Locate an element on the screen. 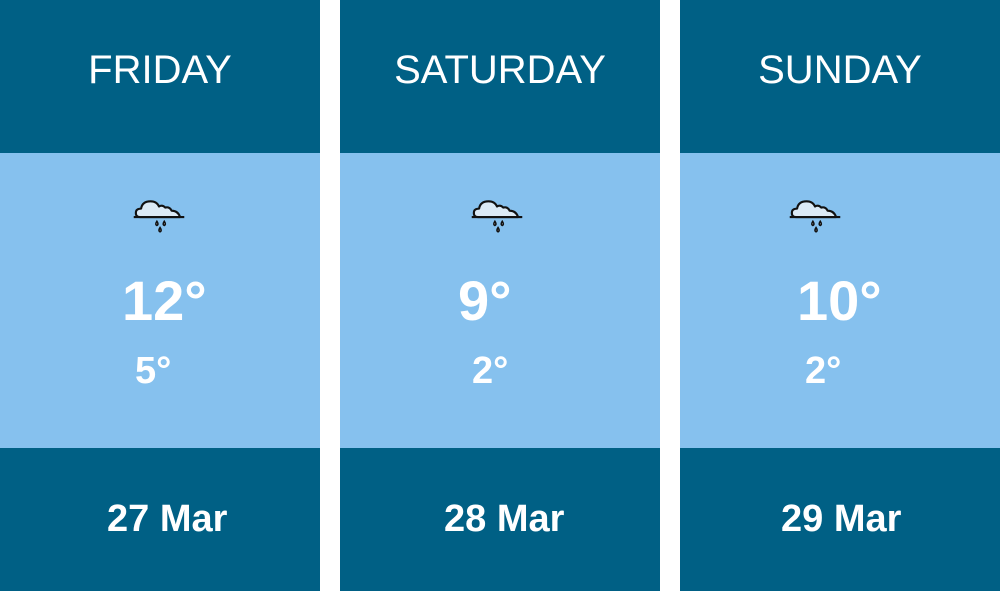 This screenshot has height=591, width=1000. day-name: FRIDAY is located at coordinates (160, 70).